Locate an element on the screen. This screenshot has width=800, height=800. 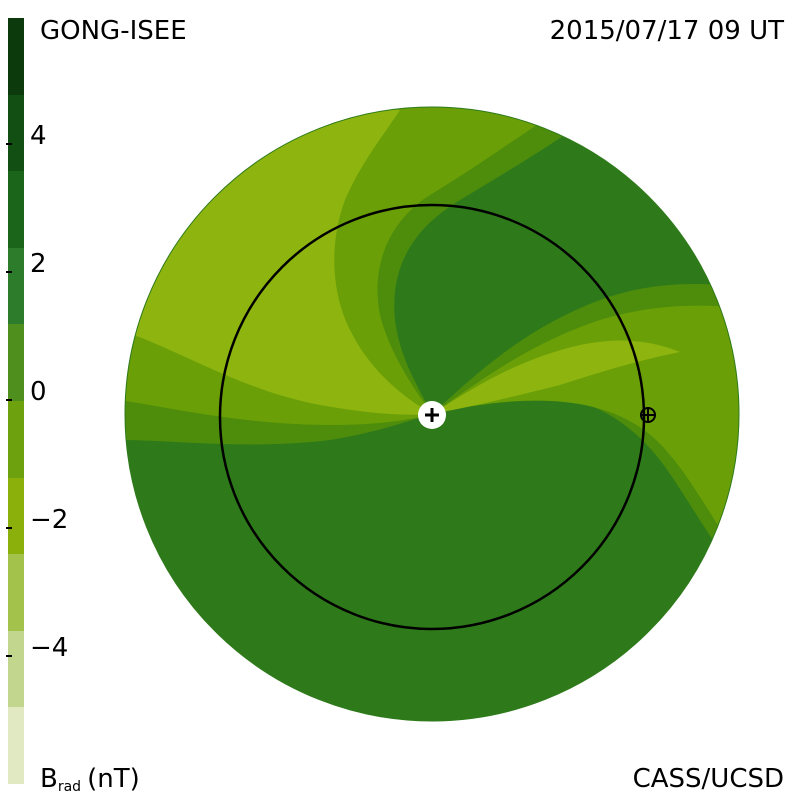
sun-plus-icon is located at coordinates (432, 415).